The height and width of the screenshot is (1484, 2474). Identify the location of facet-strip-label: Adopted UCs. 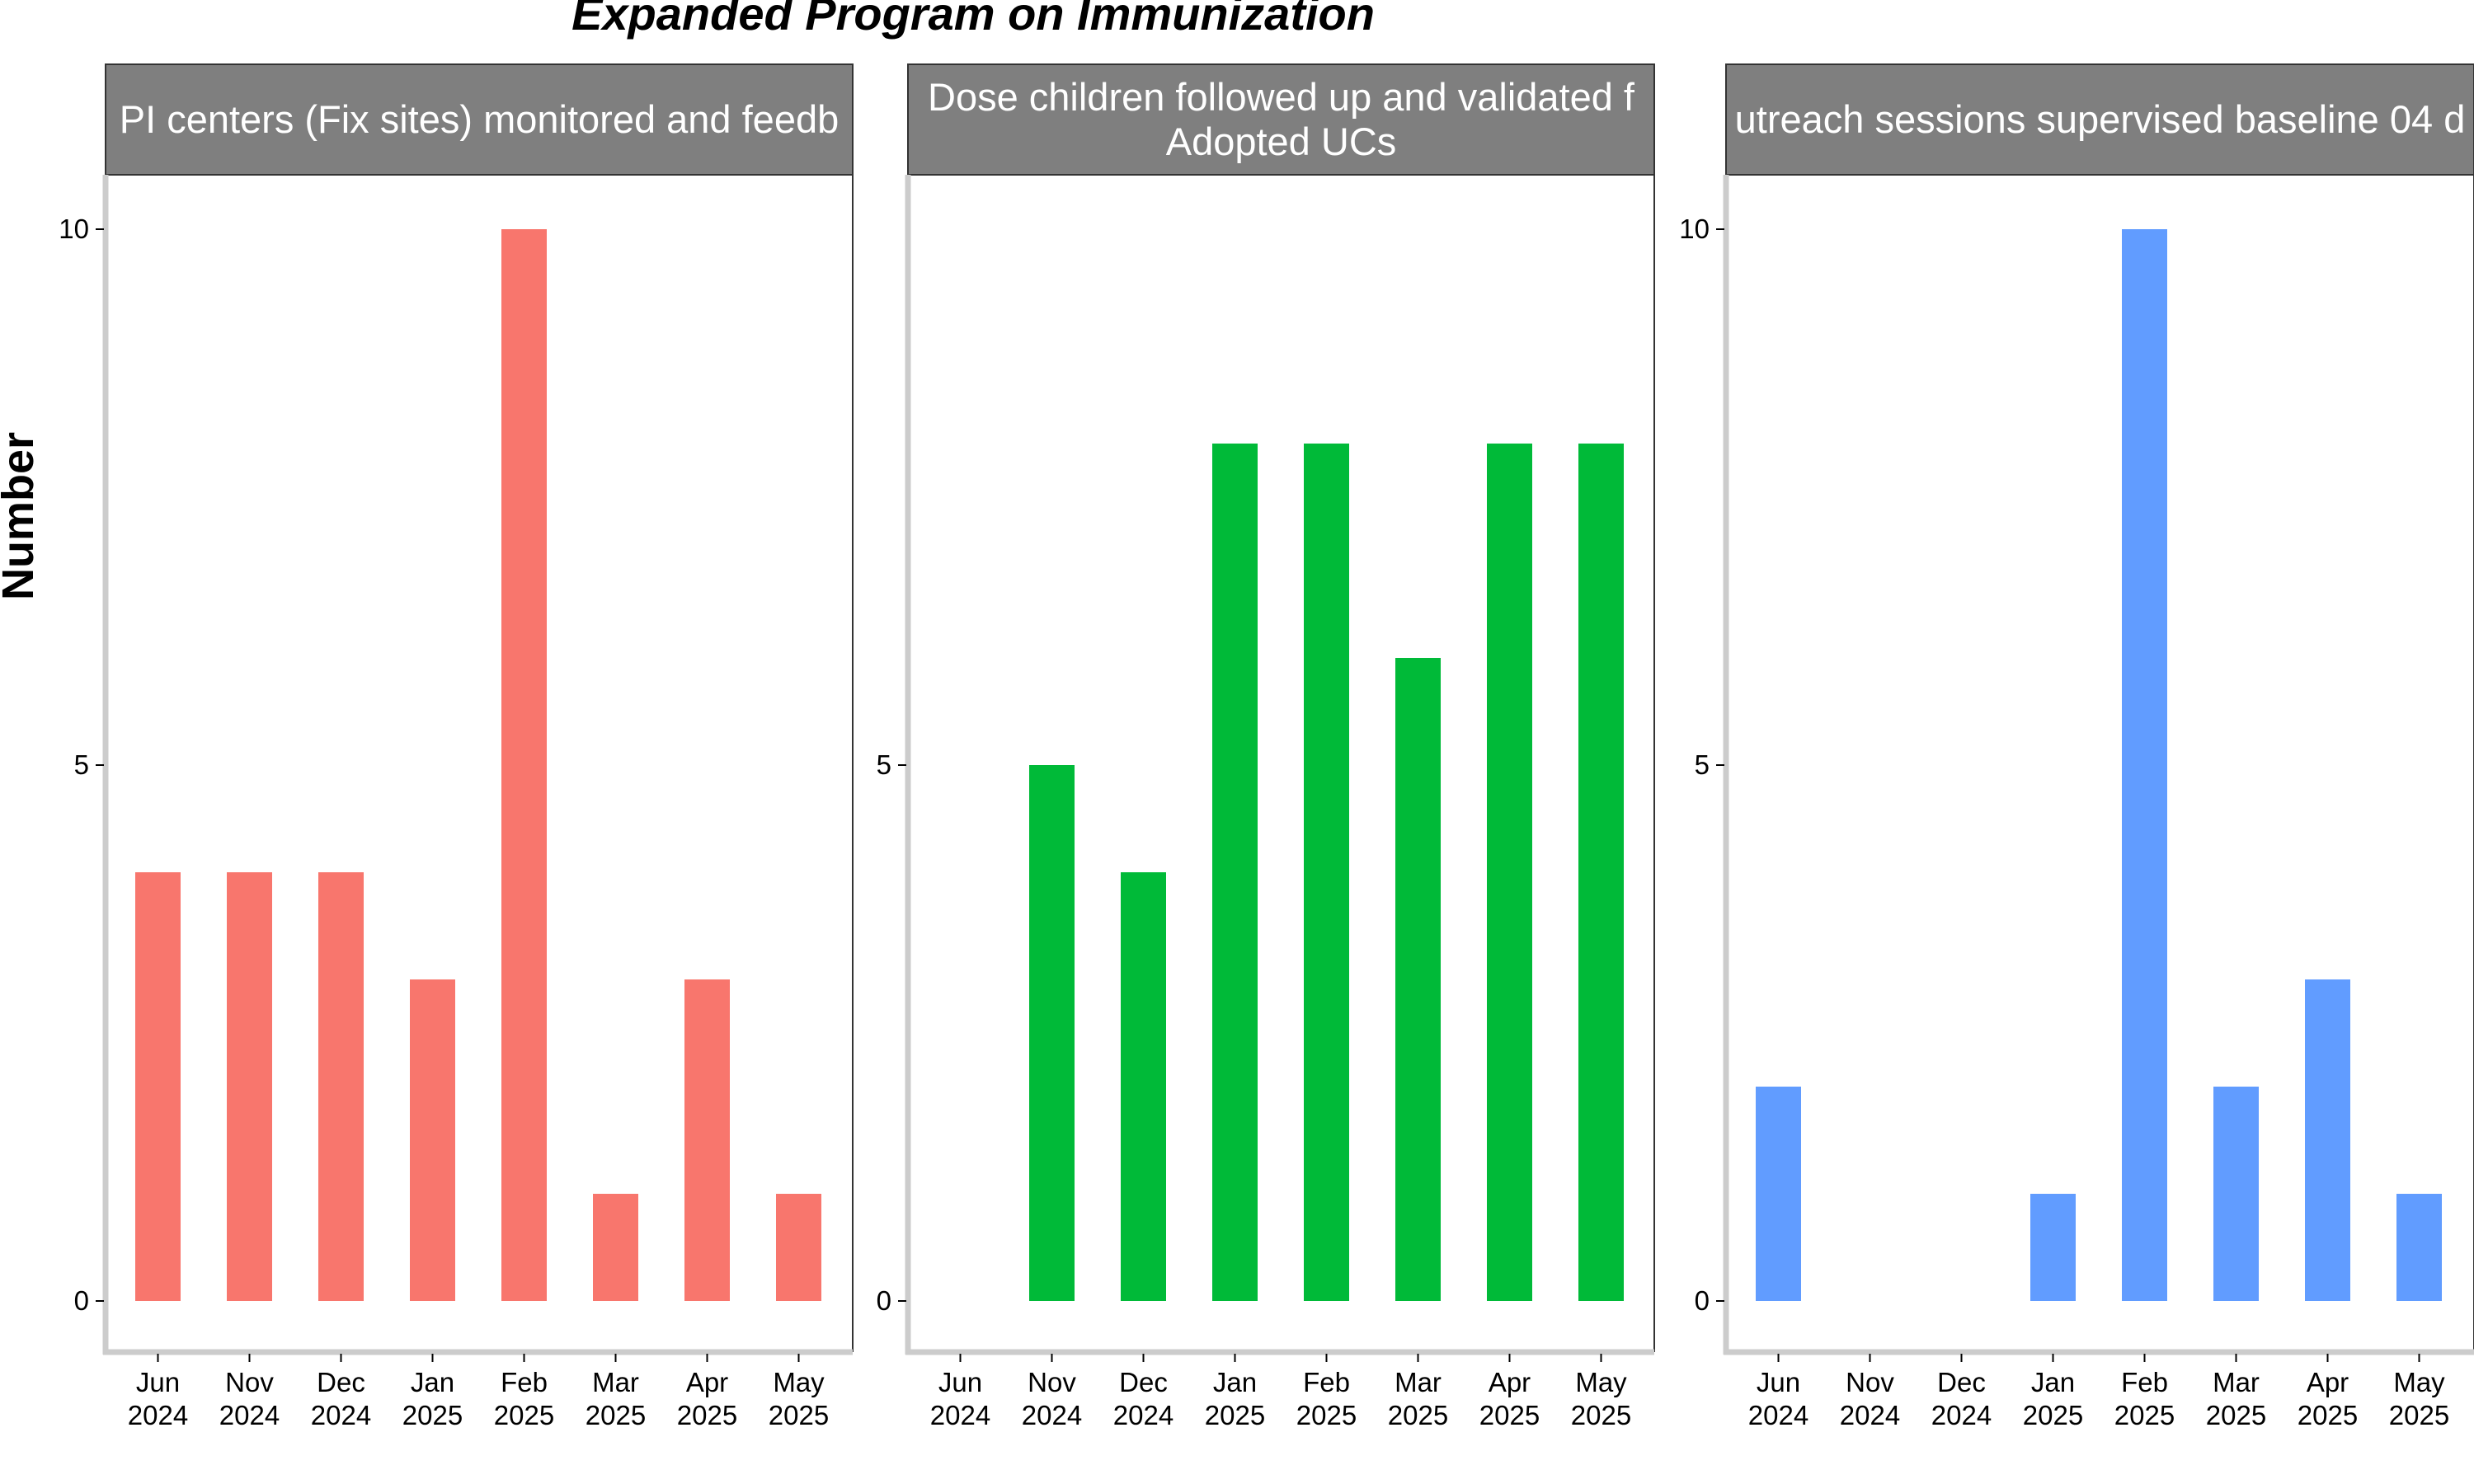
(1281, 141).